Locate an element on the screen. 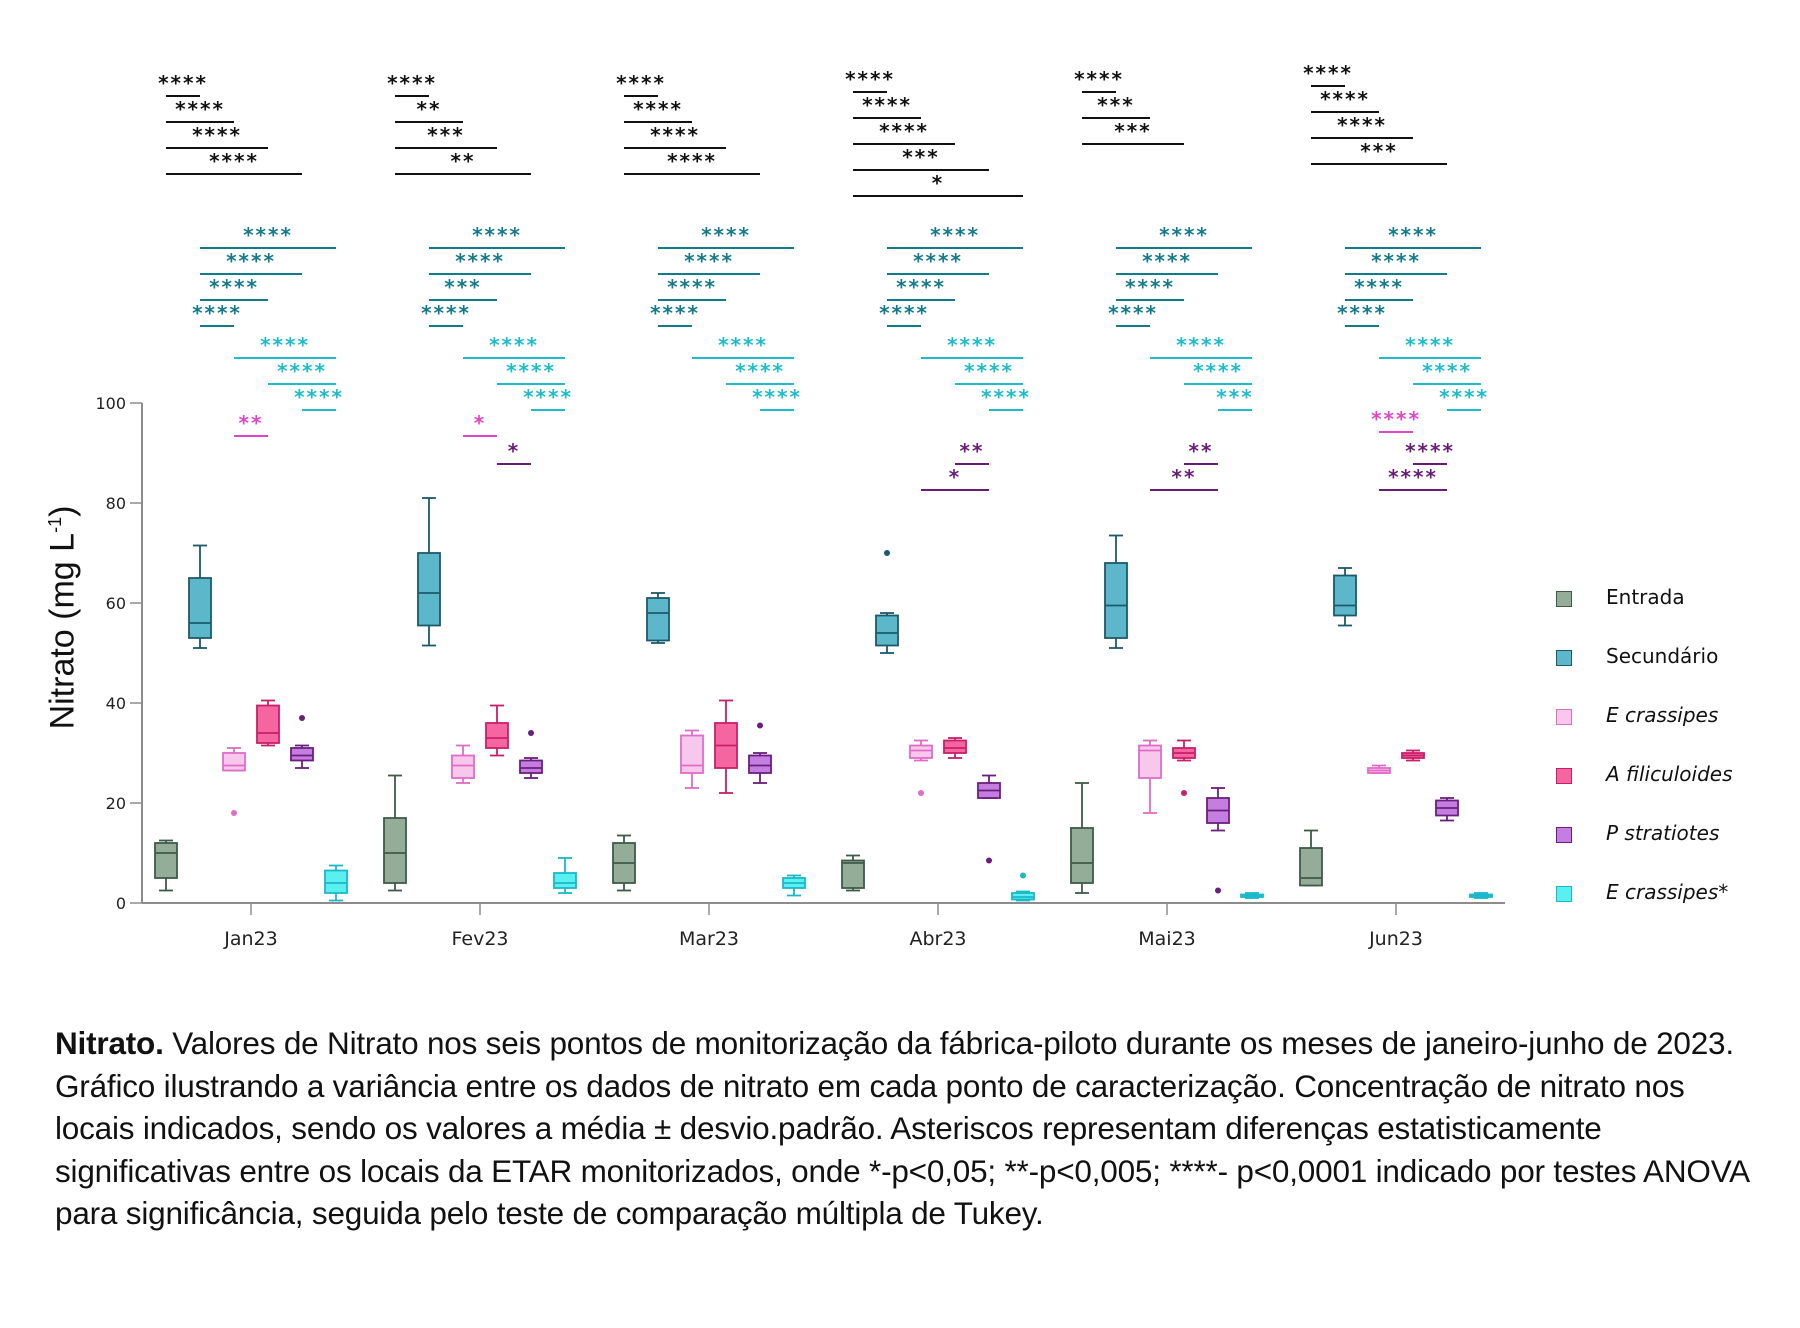 This screenshot has height=1328, width=1800. legend-label: Entrada is located at coordinates (1645, 597).